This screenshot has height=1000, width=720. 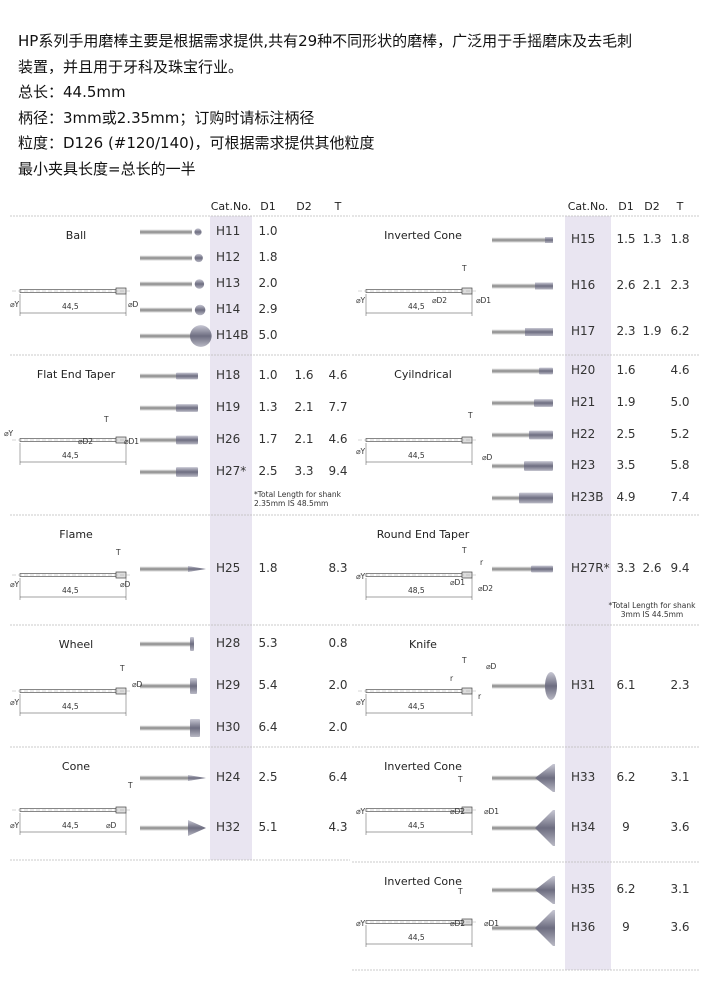 What do you see at coordinates (76, 374) in the screenshot?
I see `section-title: Flat End Taper` at bounding box center [76, 374].